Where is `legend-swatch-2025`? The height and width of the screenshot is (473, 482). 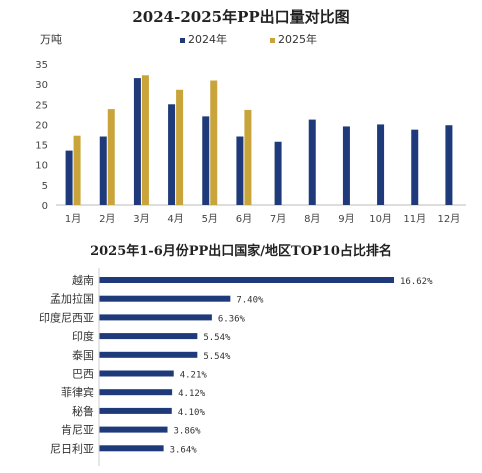 legend-swatch-2025 is located at coordinates (272, 40).